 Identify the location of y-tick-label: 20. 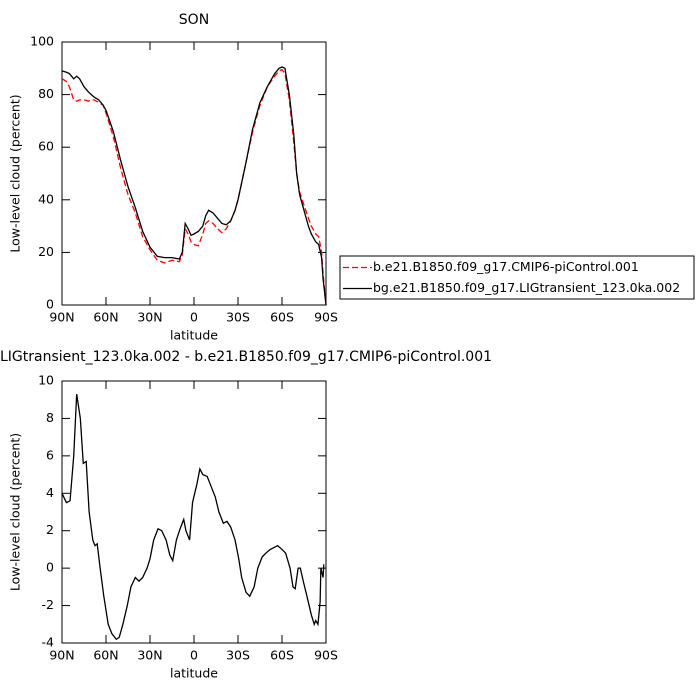
(46, 251).